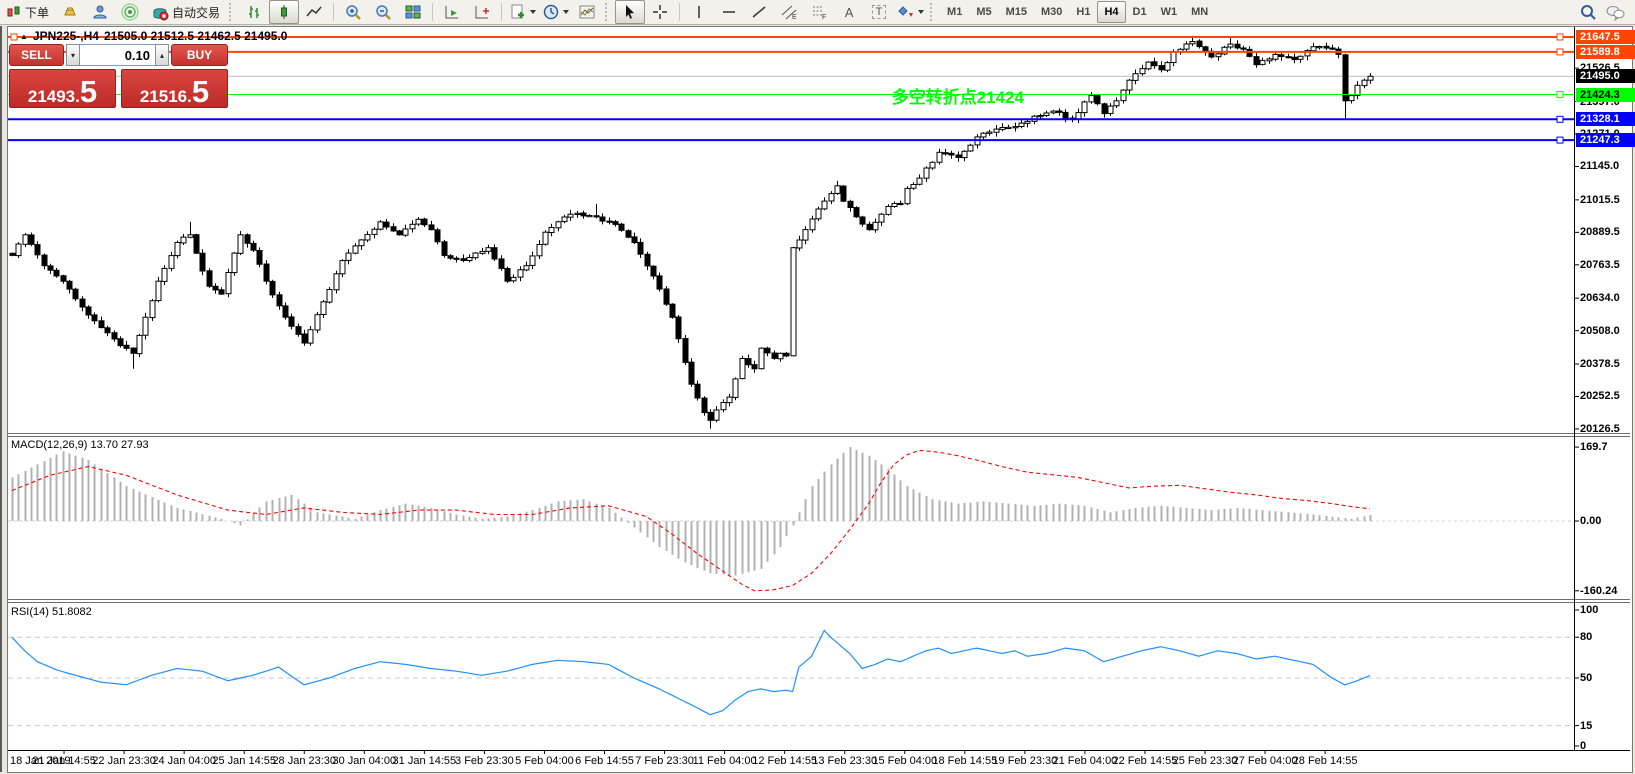  Describe the element at coordinates (117, 55) in the screenshot. I see `volume-input: 0.10` at that location.